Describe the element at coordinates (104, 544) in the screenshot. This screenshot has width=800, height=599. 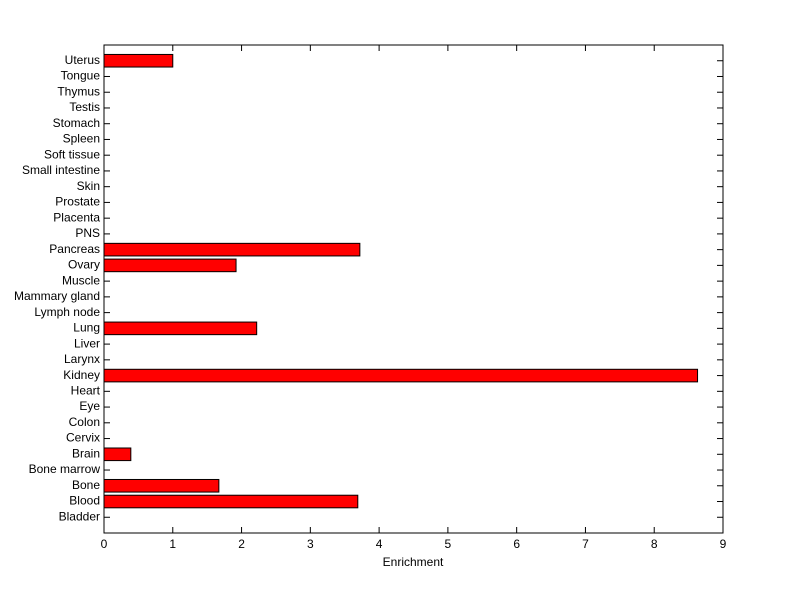
I see `x-tick-label: 0` at that location.